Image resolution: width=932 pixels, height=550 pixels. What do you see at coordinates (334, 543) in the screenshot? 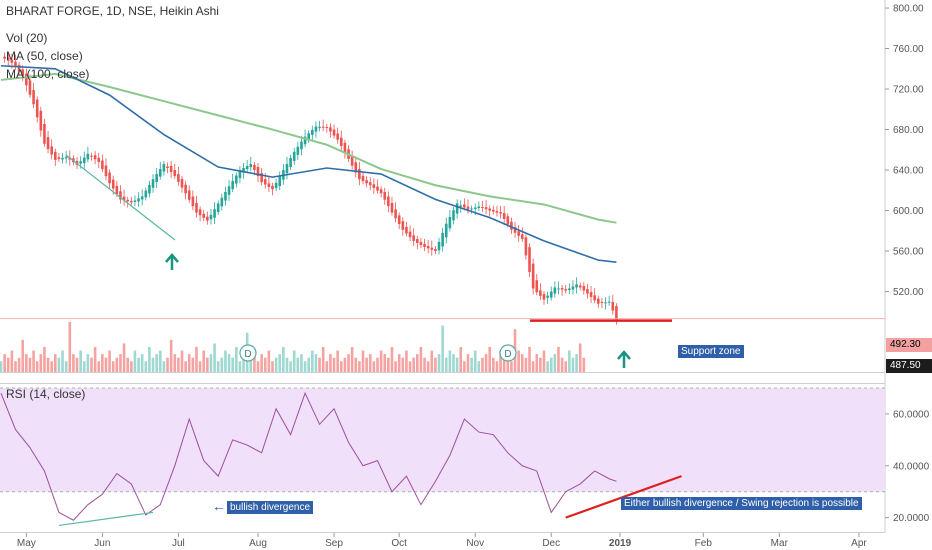
I see `time-tick-label: Sep` at bounding box center [334, 543].